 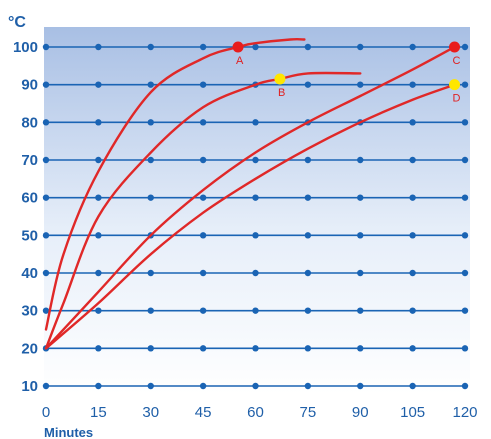 What do you see at coordinates (29, 386) in the screenshot?
I see `y-tick-label: 10` at bounding box center [29, 386].